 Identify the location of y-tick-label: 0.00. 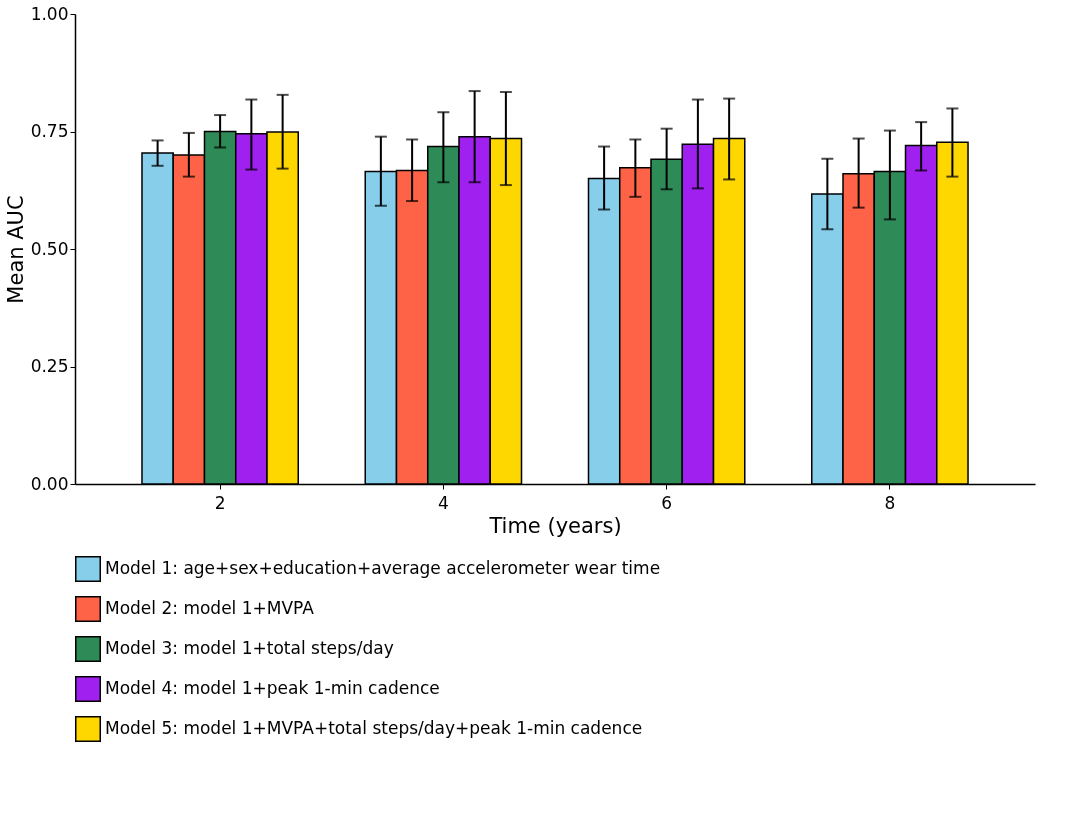
(49, 483).